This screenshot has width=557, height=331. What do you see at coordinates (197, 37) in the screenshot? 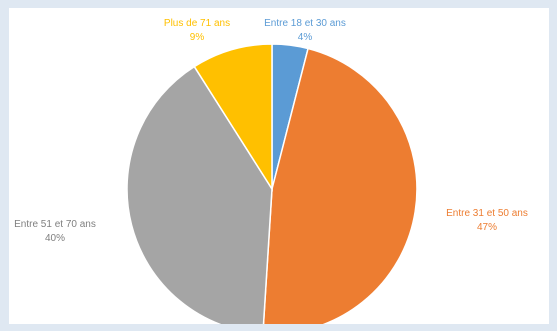
I see `slice-label-3-value: 9%` at bounding box center [197, 37].